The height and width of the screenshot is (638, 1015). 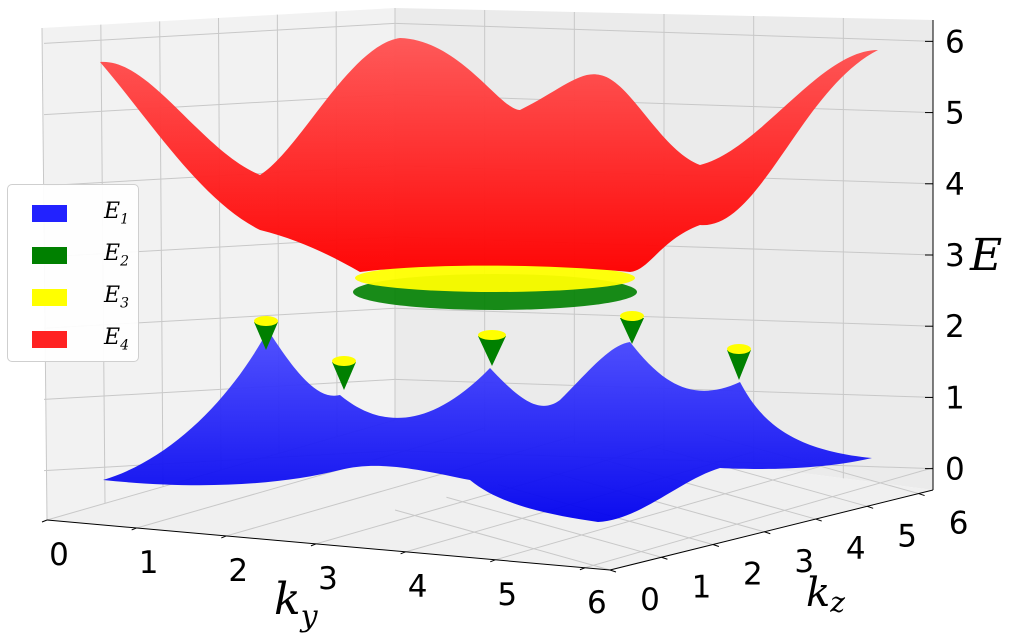 What do you see at coordinates (985, 255) in the screenshot?
I see `z-axis-label: E` at bounding box center [985, 255].